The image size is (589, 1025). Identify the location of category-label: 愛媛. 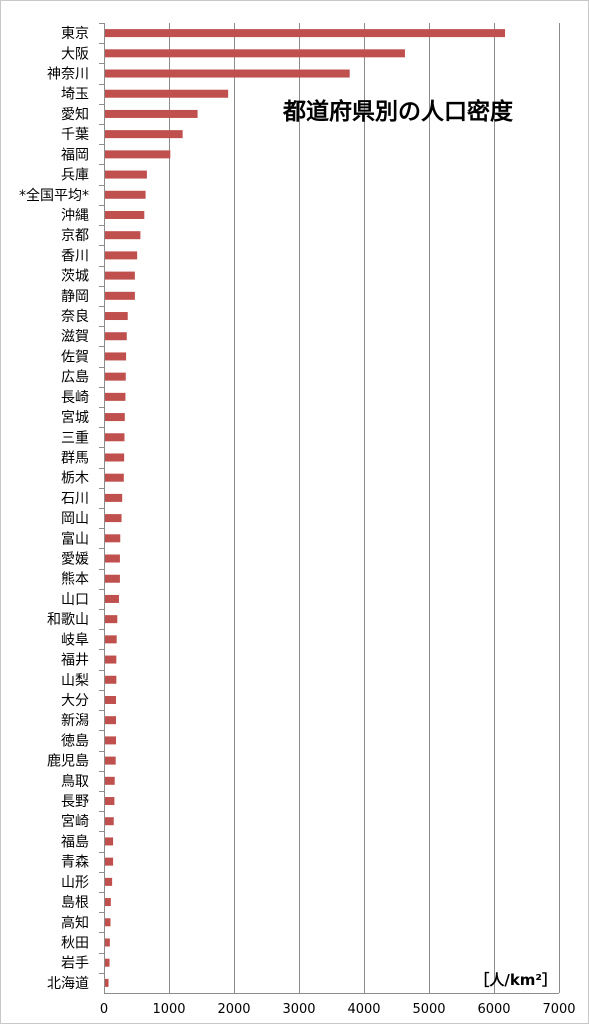
(75, 560).